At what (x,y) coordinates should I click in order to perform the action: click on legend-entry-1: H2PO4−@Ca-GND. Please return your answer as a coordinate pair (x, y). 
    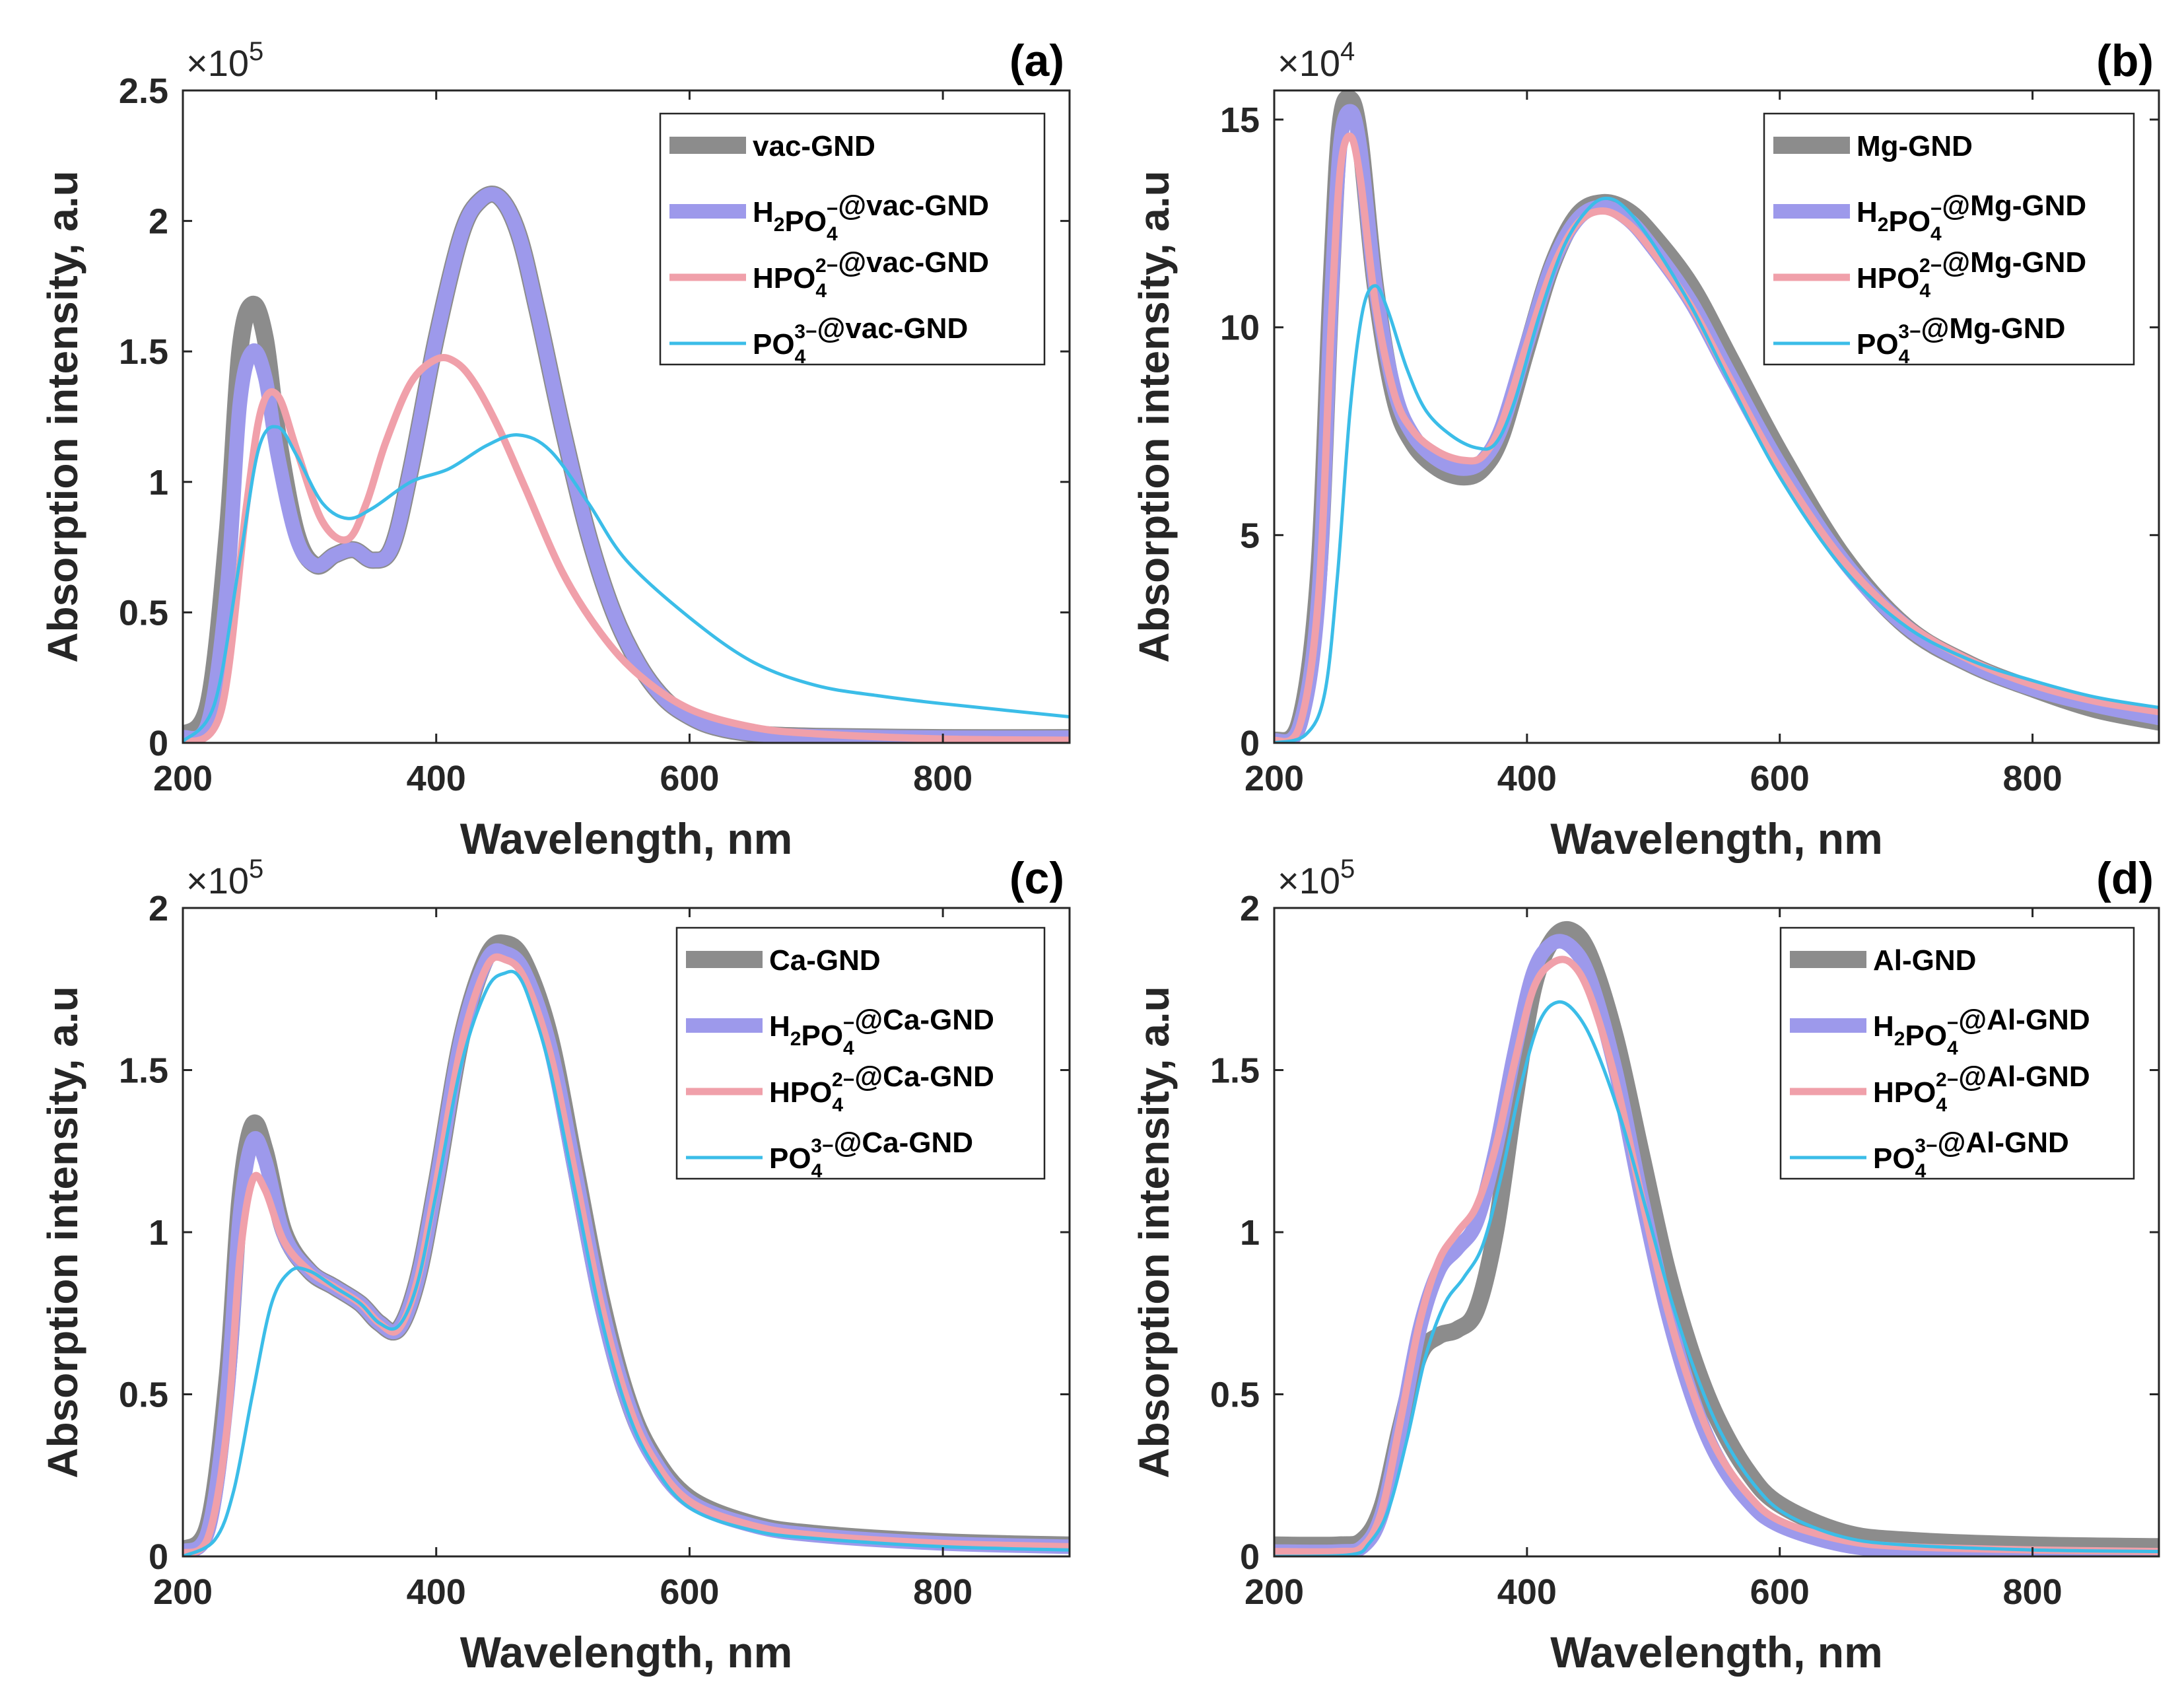
    Looking at the image, I should click on (881, 1031).